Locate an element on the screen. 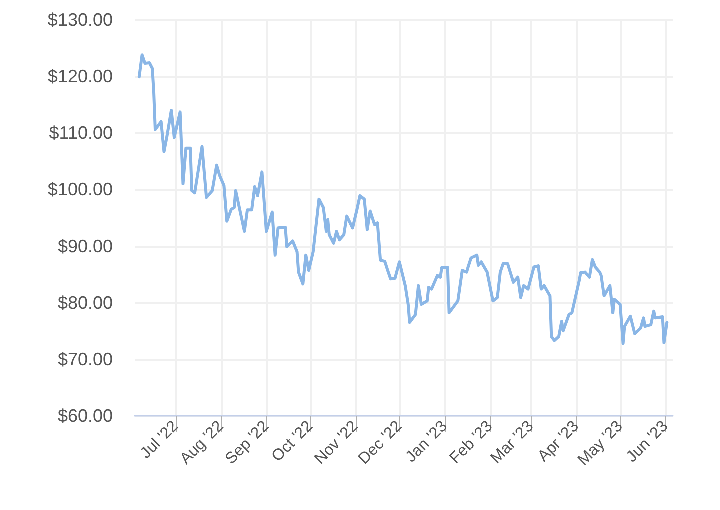 This screenshot has height=510, width=720. y-tick-label: $90.00 is located at coordinates (85, 246).